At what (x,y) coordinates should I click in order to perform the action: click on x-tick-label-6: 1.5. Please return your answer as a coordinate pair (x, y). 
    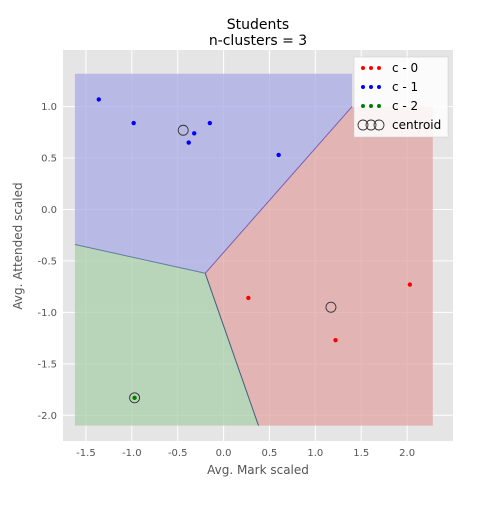
    Looking at the image, I should click on (361, 453).